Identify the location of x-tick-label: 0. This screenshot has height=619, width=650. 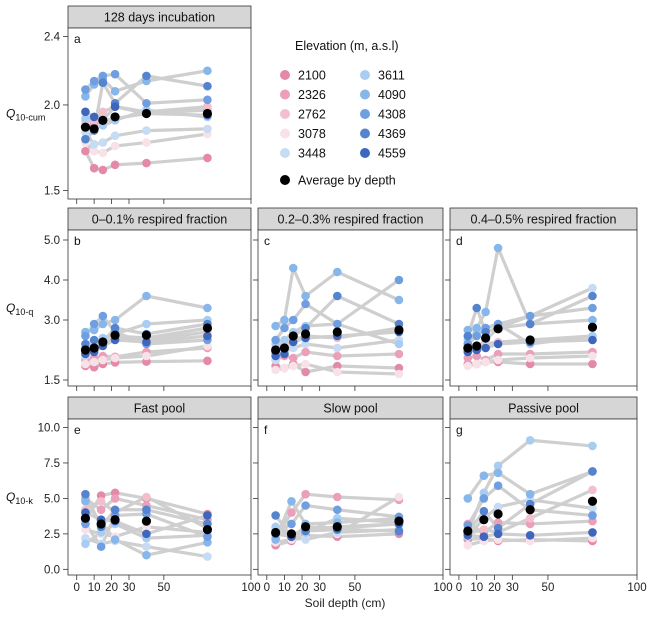
(459, 588).